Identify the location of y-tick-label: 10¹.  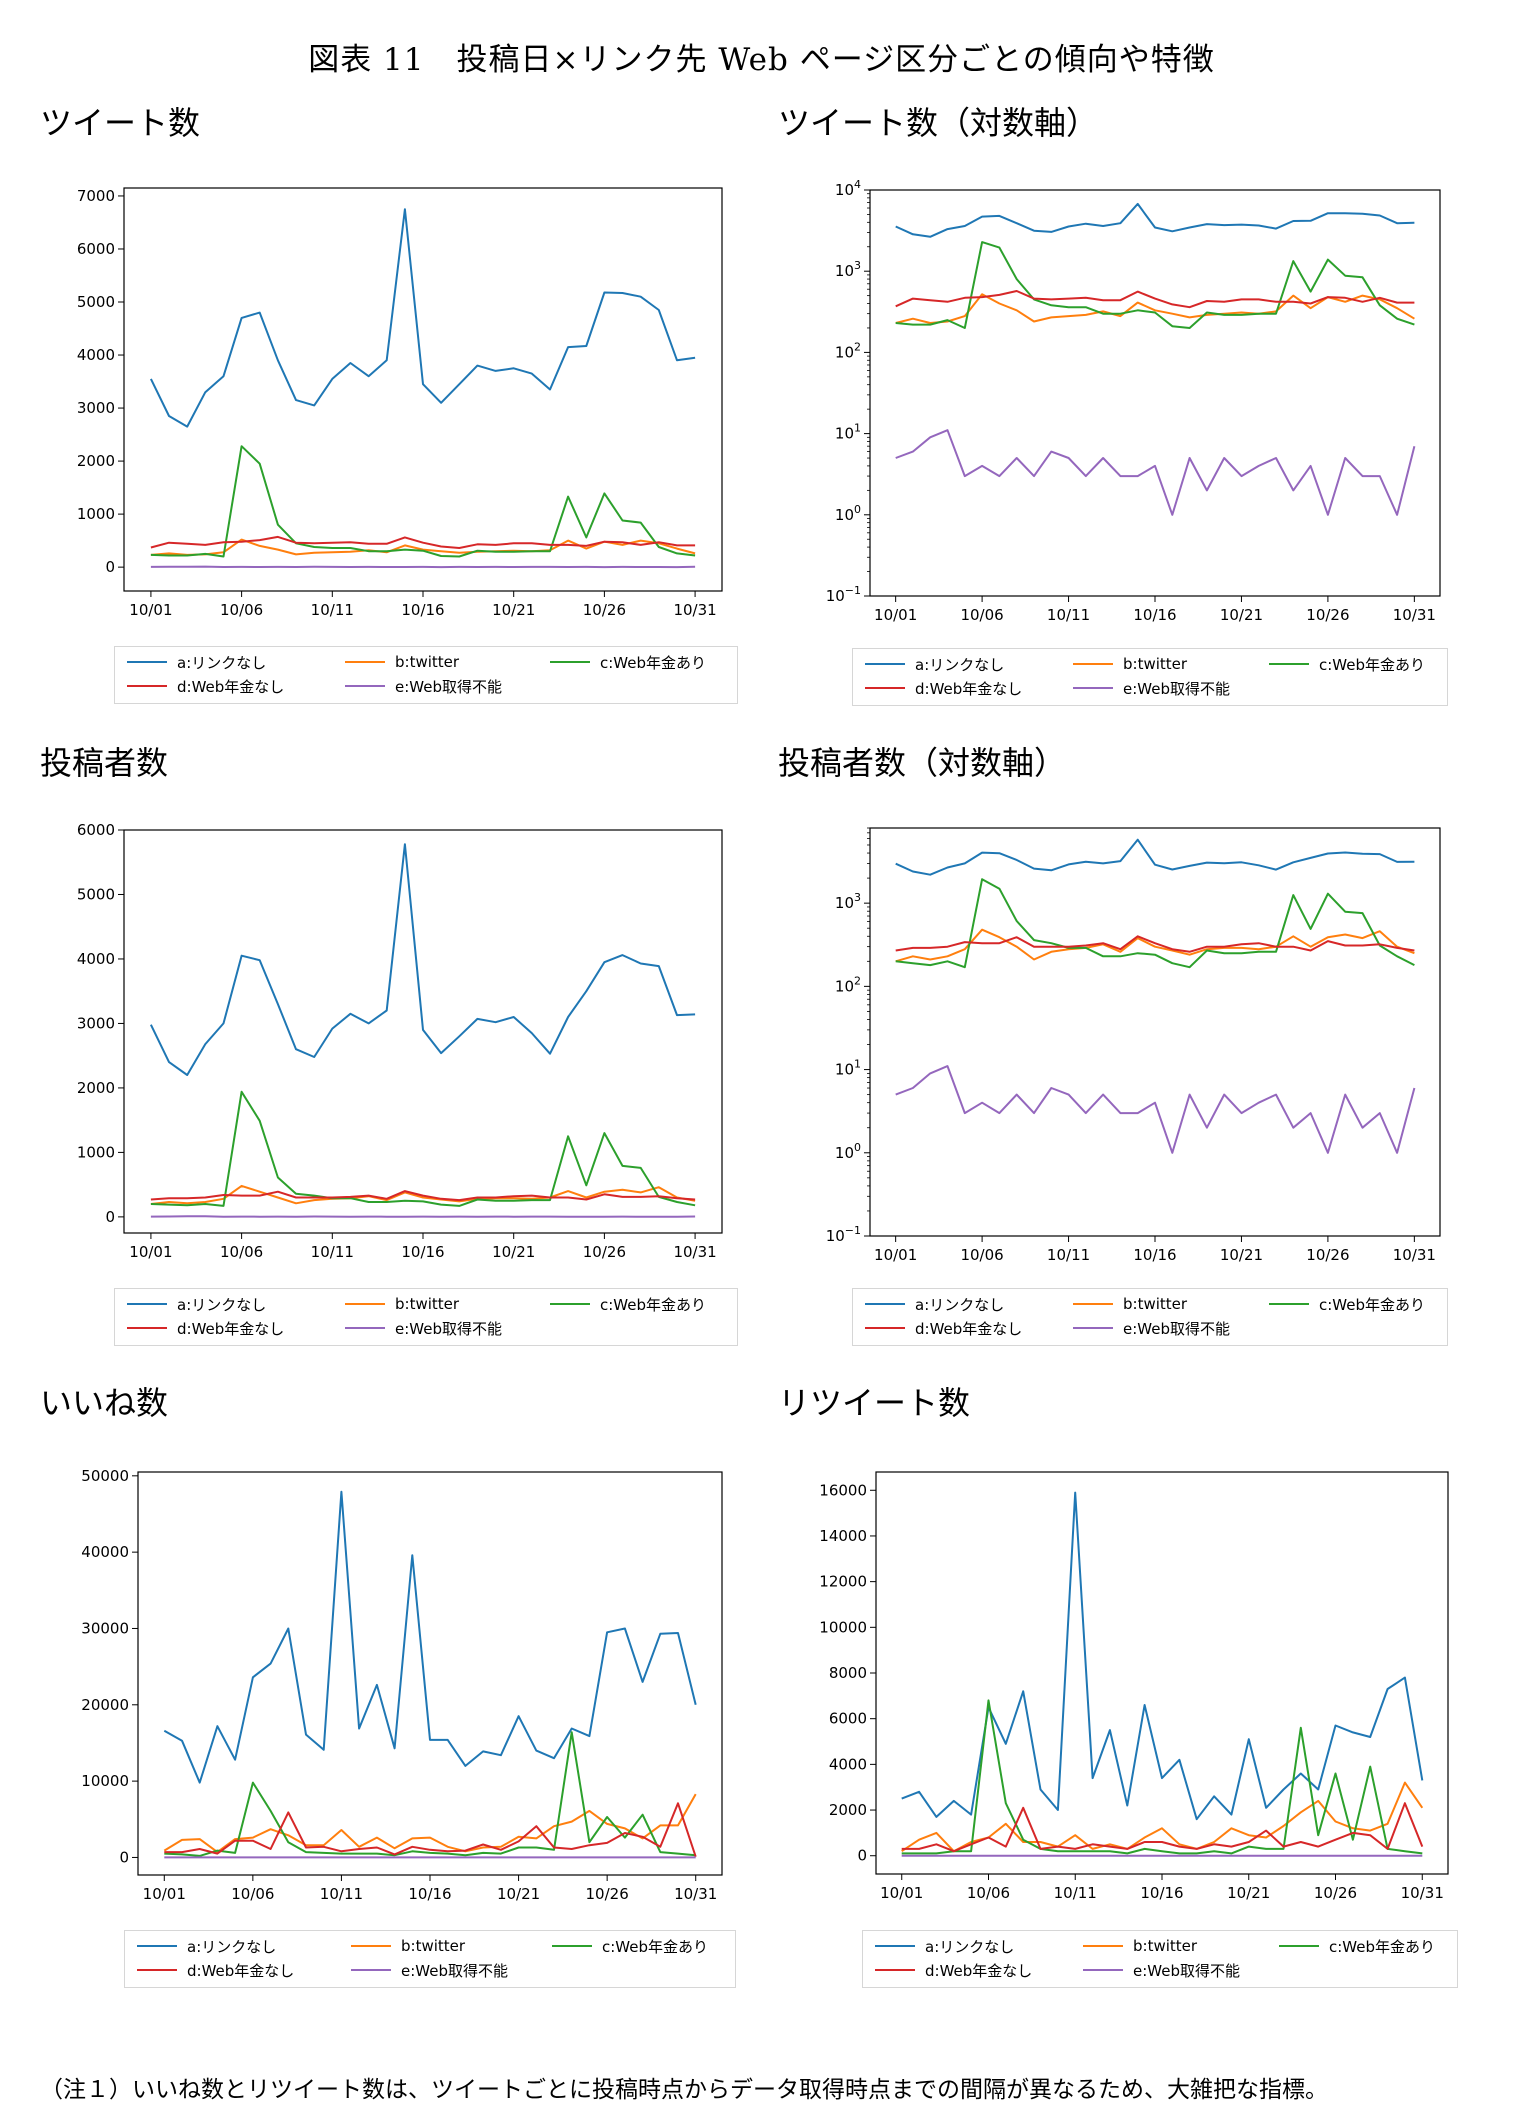
(848, 1068).